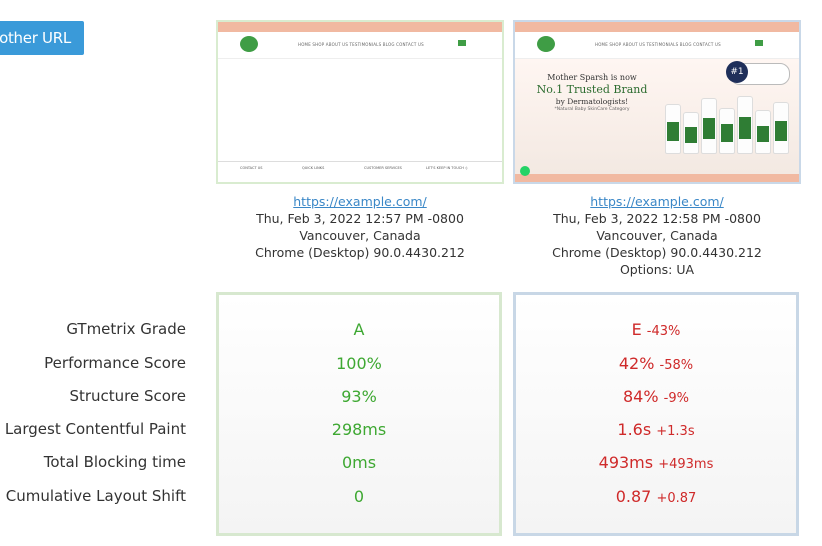 This screenshot has width=822, height=546. I want to click on other-url-button: other URL, so click(42, 38).